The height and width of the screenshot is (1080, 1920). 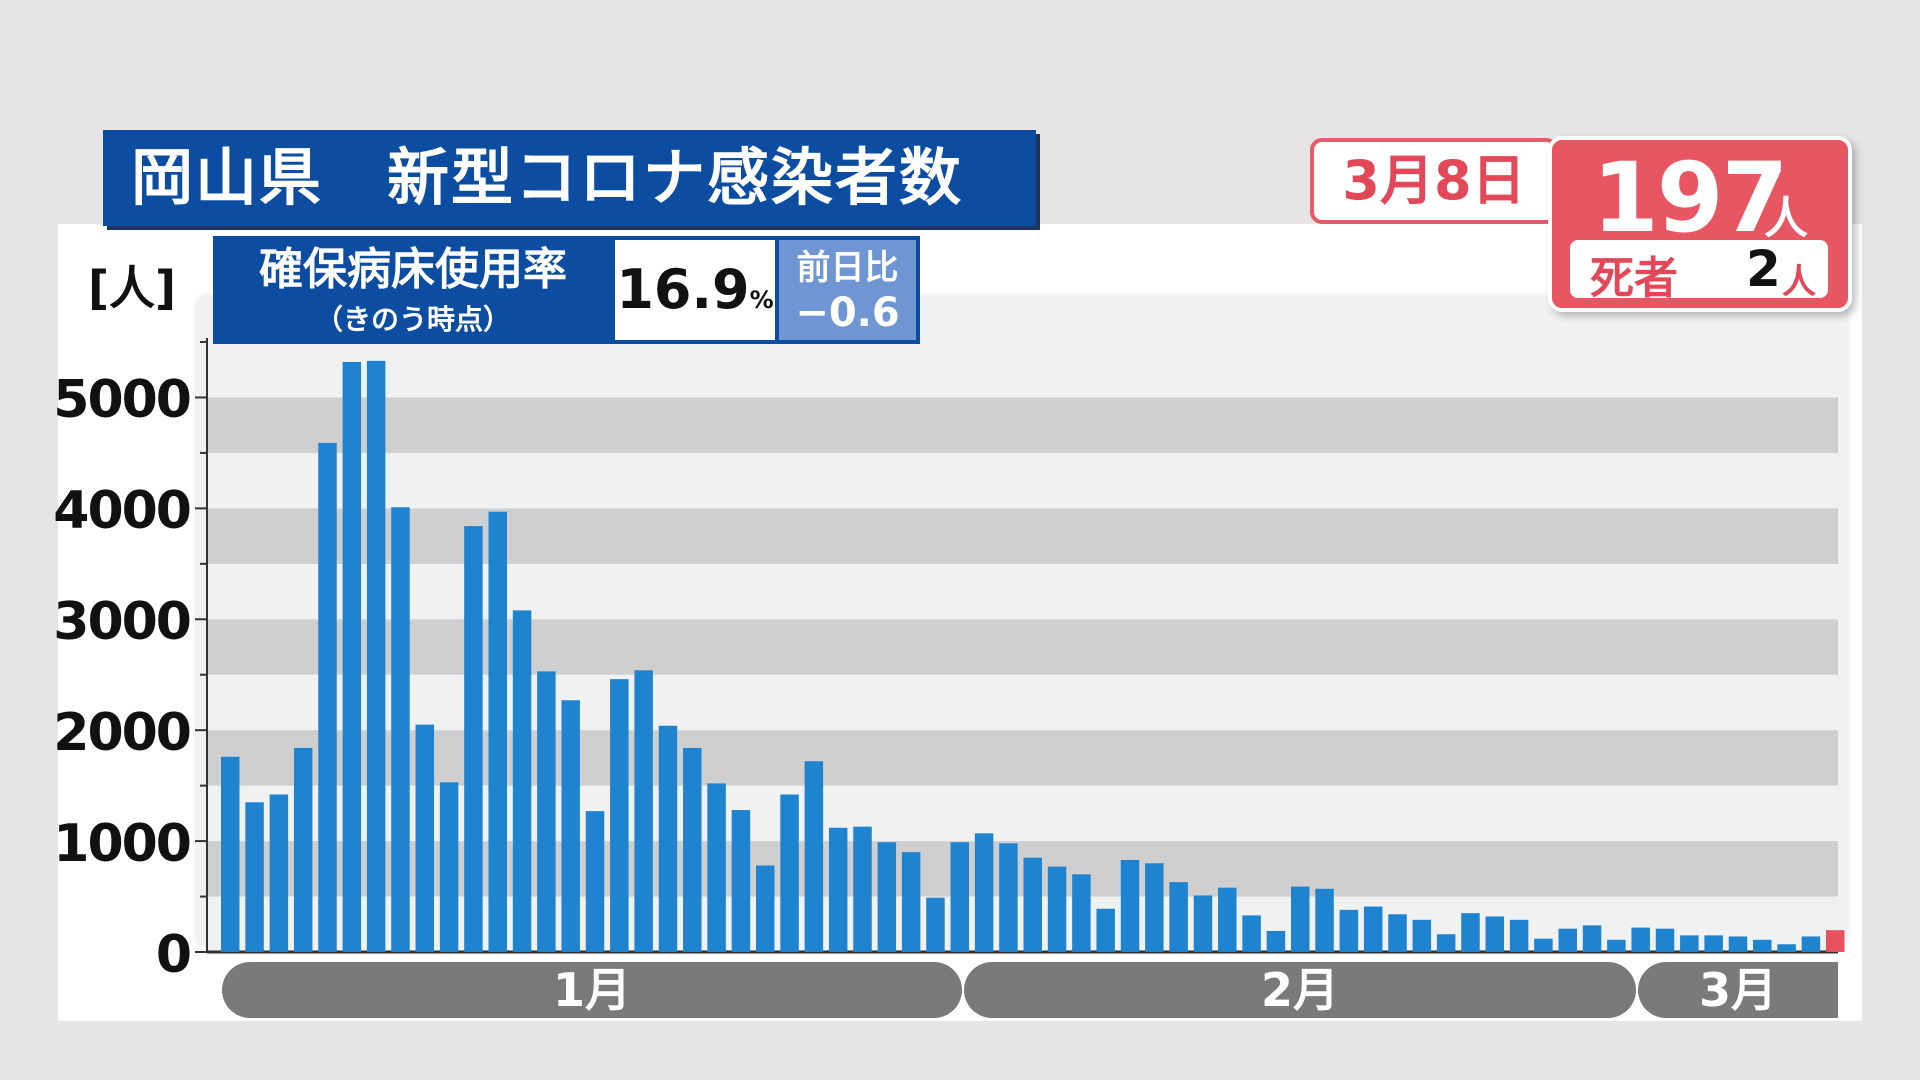 I want to click on bed-usage-value-box: 16.9%, so click(x=695, y=290).